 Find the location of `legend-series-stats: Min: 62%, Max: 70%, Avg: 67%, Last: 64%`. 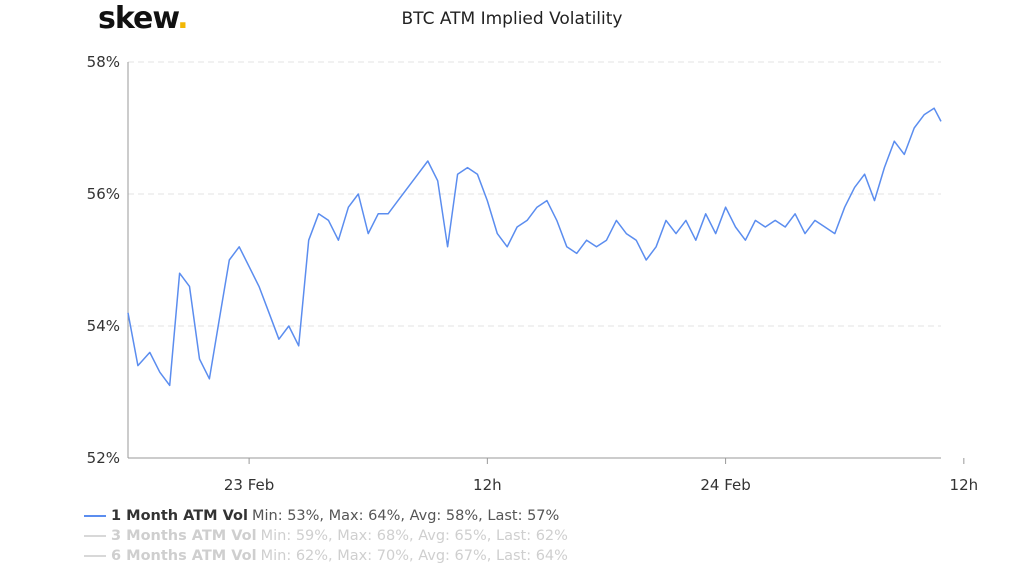

legend-series-stats: Min: 62%, Max: 70%, Avg: 67%, Last: 64% is located at coordinates (414, 556).